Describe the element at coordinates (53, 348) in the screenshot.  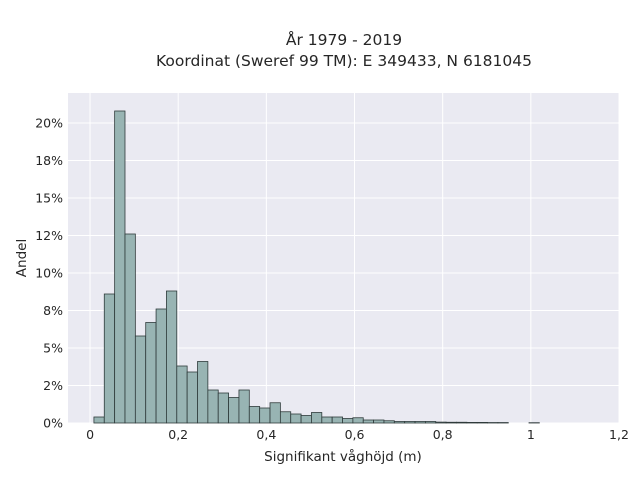
I see `y-tick-label: 5%` at that location.